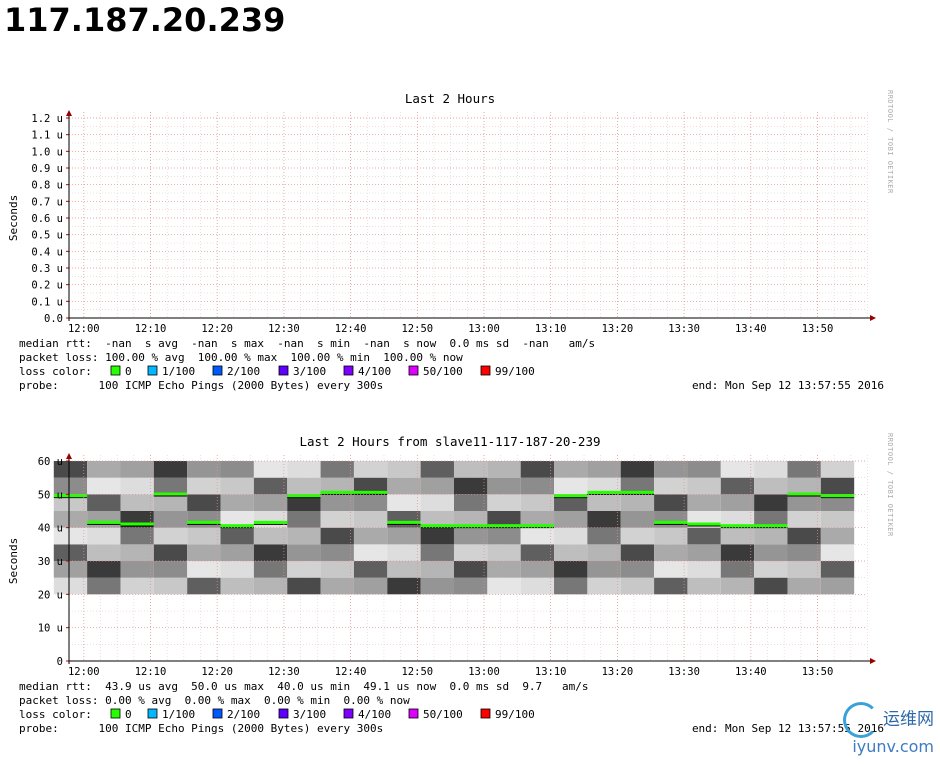 The image size is (940, 764). Describe the element at coordinates (47, 119) in the screenshot. I see `y-tick-label: 1.2 u` at that location.